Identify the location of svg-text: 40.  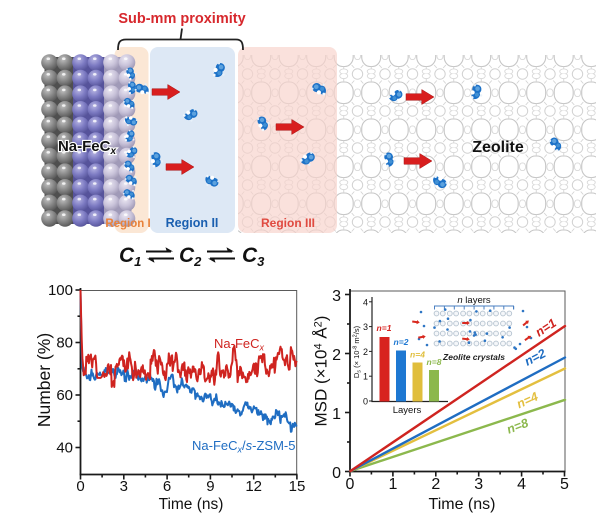
(64, 448).